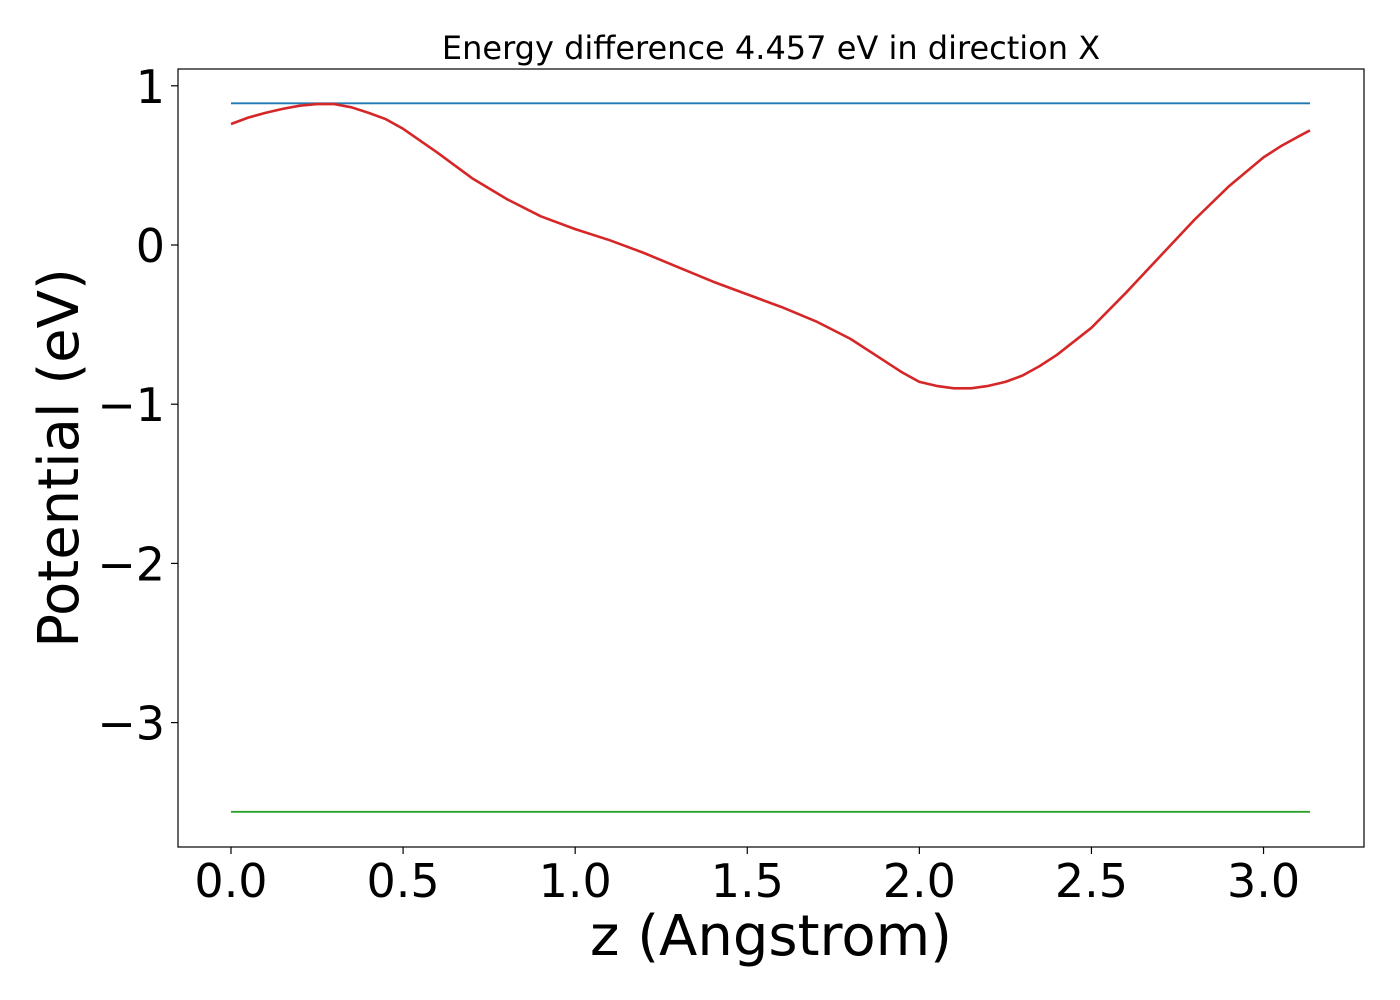 This screenshot has width=1400, height=1000. What do you see at coordinates (131, 405) in the screenshot?
I see `y-tick-label: −1` at bounding box center [131, 405].